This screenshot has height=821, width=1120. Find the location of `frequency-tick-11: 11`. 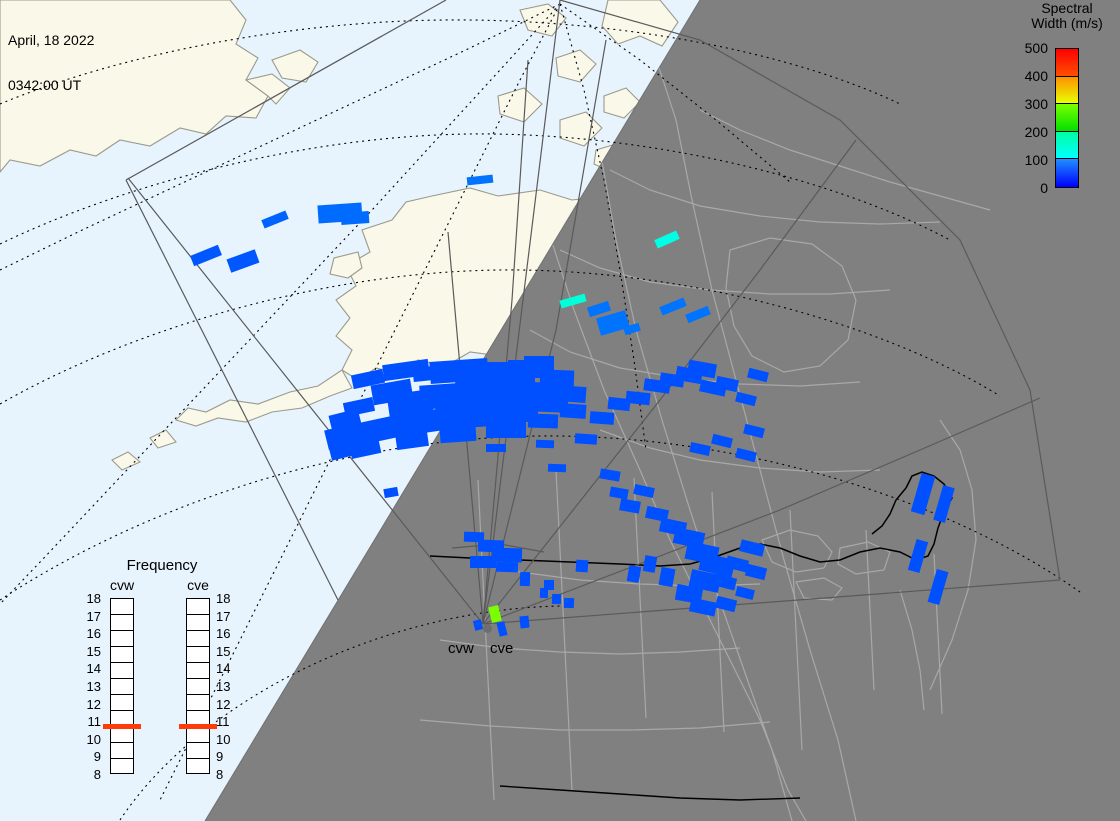

frequency-tick-11: 11 is located at coordinates (223, 722).